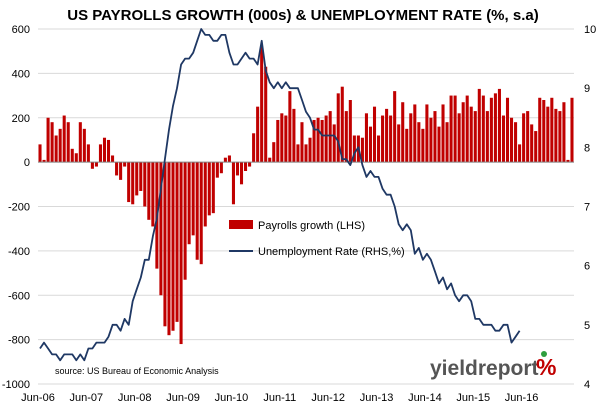 This screenshot has width=607, height=409. I want to click on x-tick-label: Jun-13, so click(377, 398).